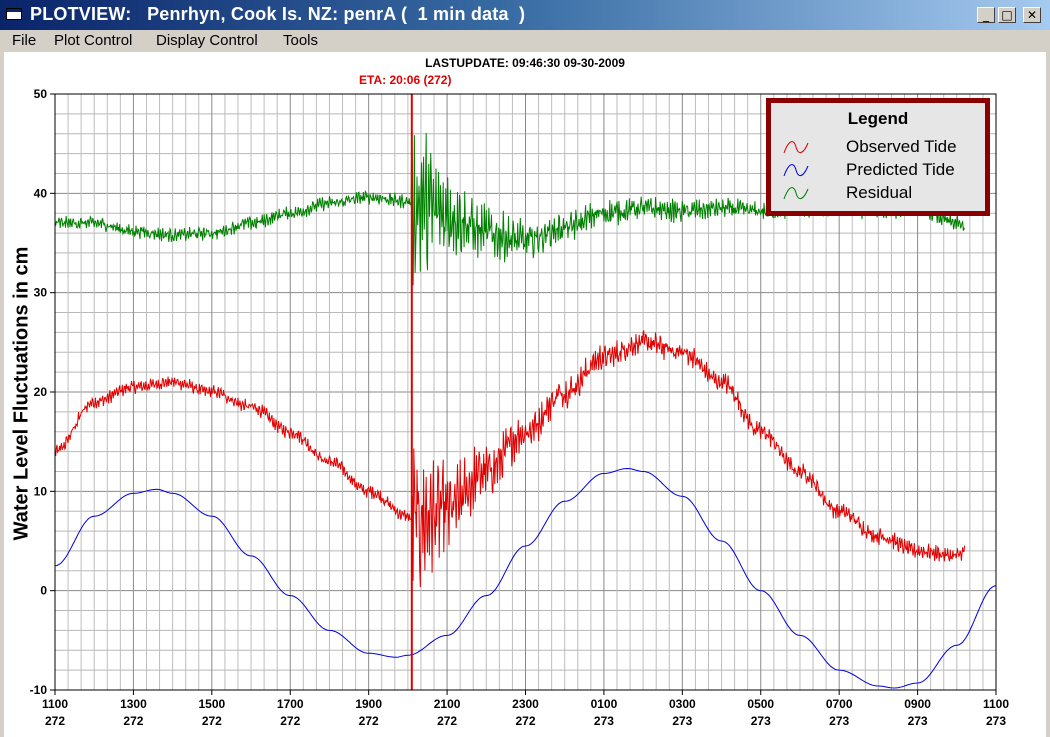  I want to click on legend-item-observed: Observed Tide, so click(881, 148).